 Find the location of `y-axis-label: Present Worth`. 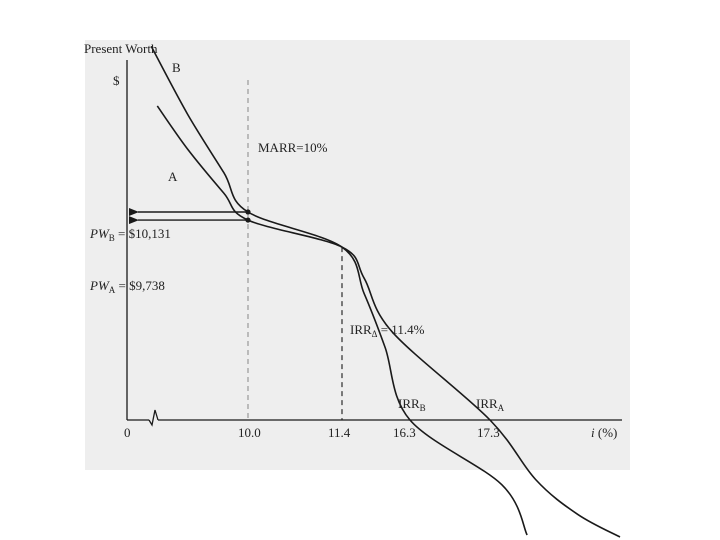

y-axis-label: Present Worth is located at coordinates (121, 48).